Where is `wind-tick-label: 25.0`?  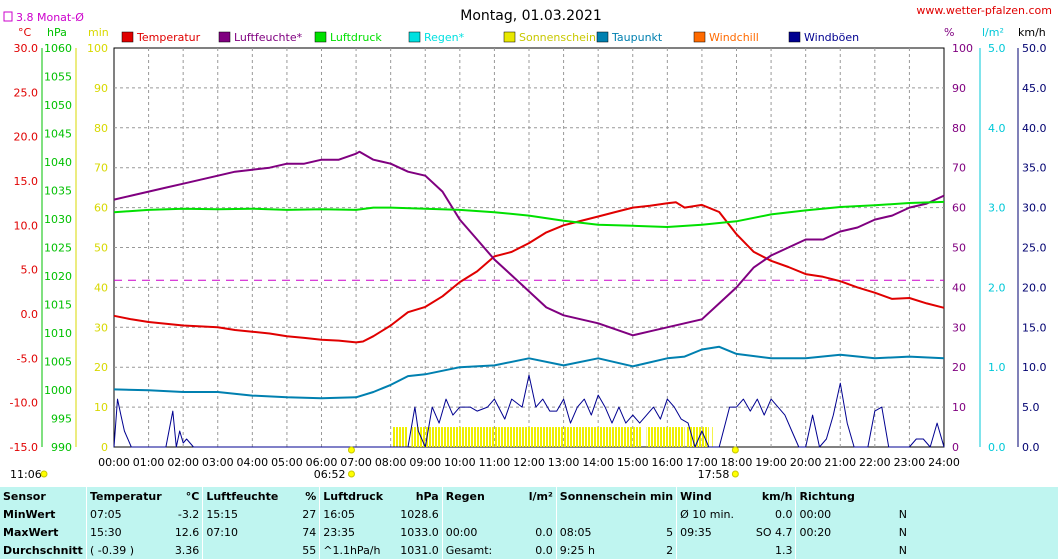 wind-tick-label: 25.0 is located at coordinates (1034, 248).